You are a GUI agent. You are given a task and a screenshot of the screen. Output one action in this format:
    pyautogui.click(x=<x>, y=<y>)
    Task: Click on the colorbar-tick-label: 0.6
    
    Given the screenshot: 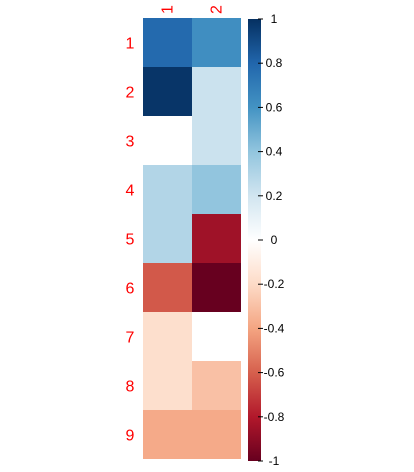 What is the action you would take?
    pyautogui.click(x=274, y=107)
    